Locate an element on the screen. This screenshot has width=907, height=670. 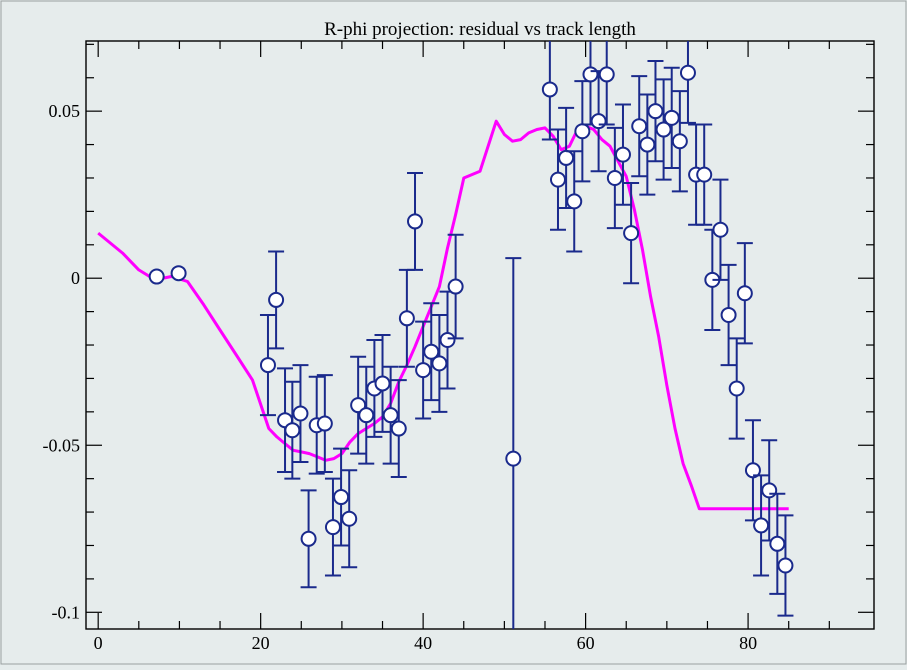
x-tick-labels: 0 20 40 60 80 is located at coordinates (425, 643).